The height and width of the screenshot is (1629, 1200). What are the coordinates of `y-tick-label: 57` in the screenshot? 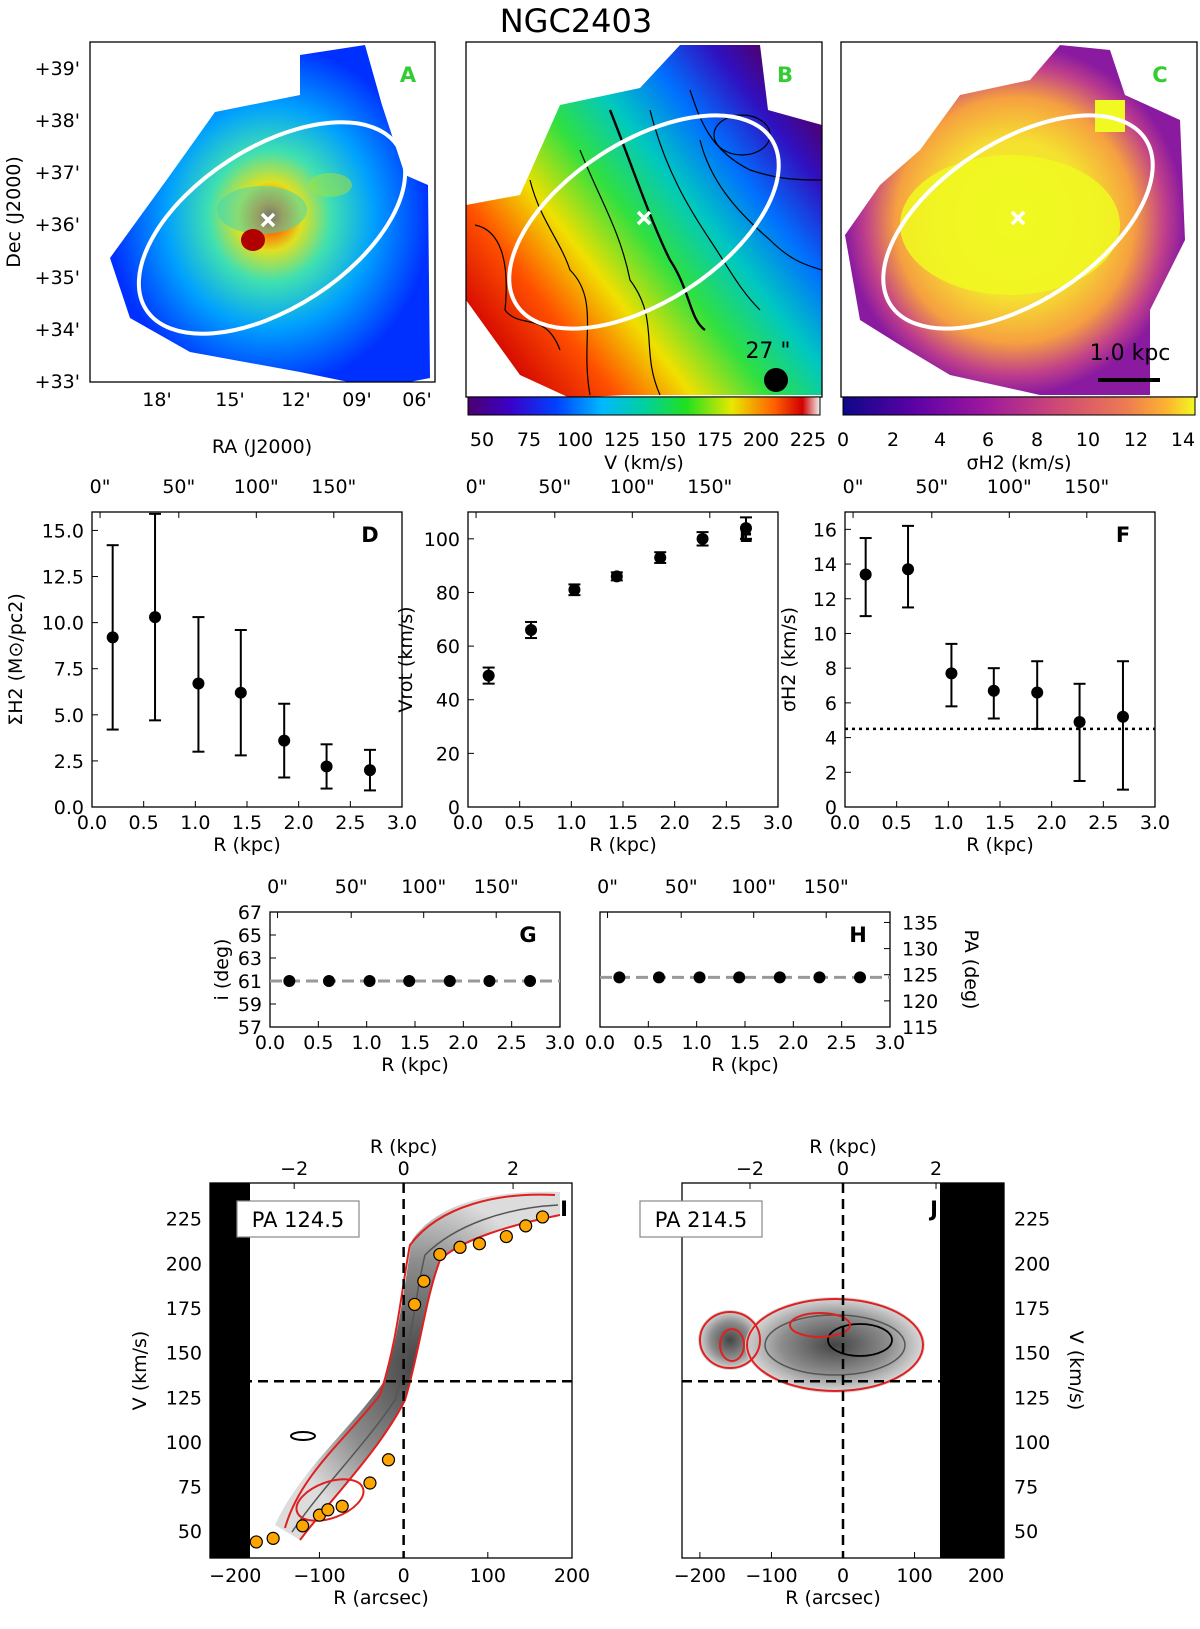 It's located at (250, 1028).